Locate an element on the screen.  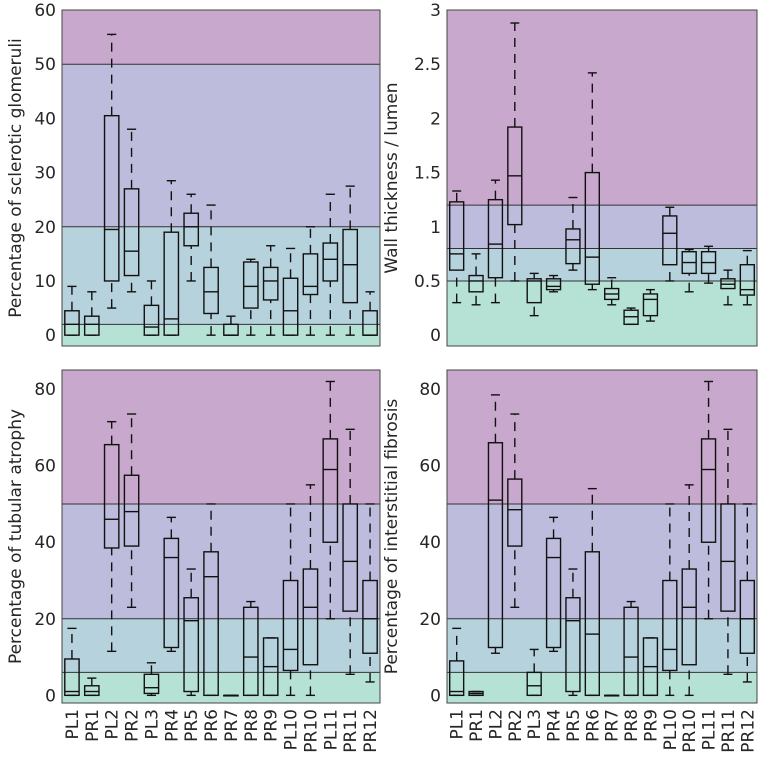
box-PR8 is located at coordinates (250, 297).